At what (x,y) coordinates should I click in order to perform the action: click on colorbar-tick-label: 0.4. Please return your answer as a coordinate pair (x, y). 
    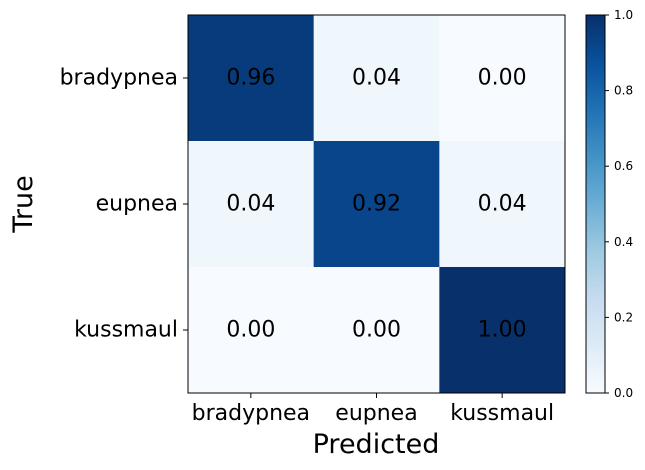
    Looking at the image, I should click on (623, 242).